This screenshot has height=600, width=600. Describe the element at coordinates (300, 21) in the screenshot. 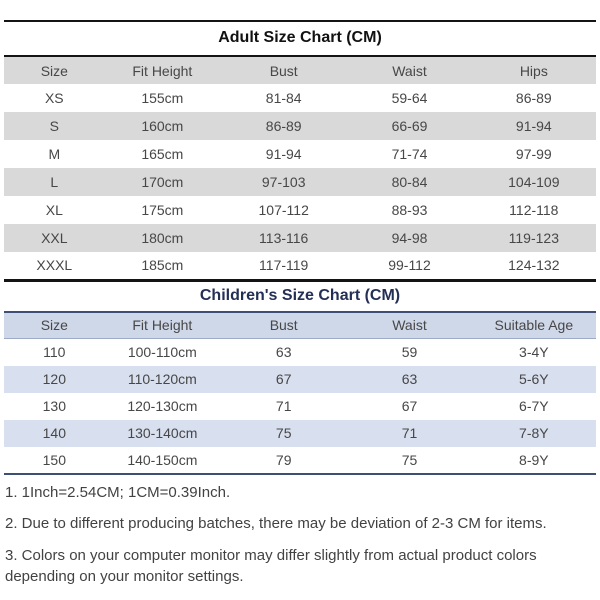

I see `top-divider-rule` at that location.